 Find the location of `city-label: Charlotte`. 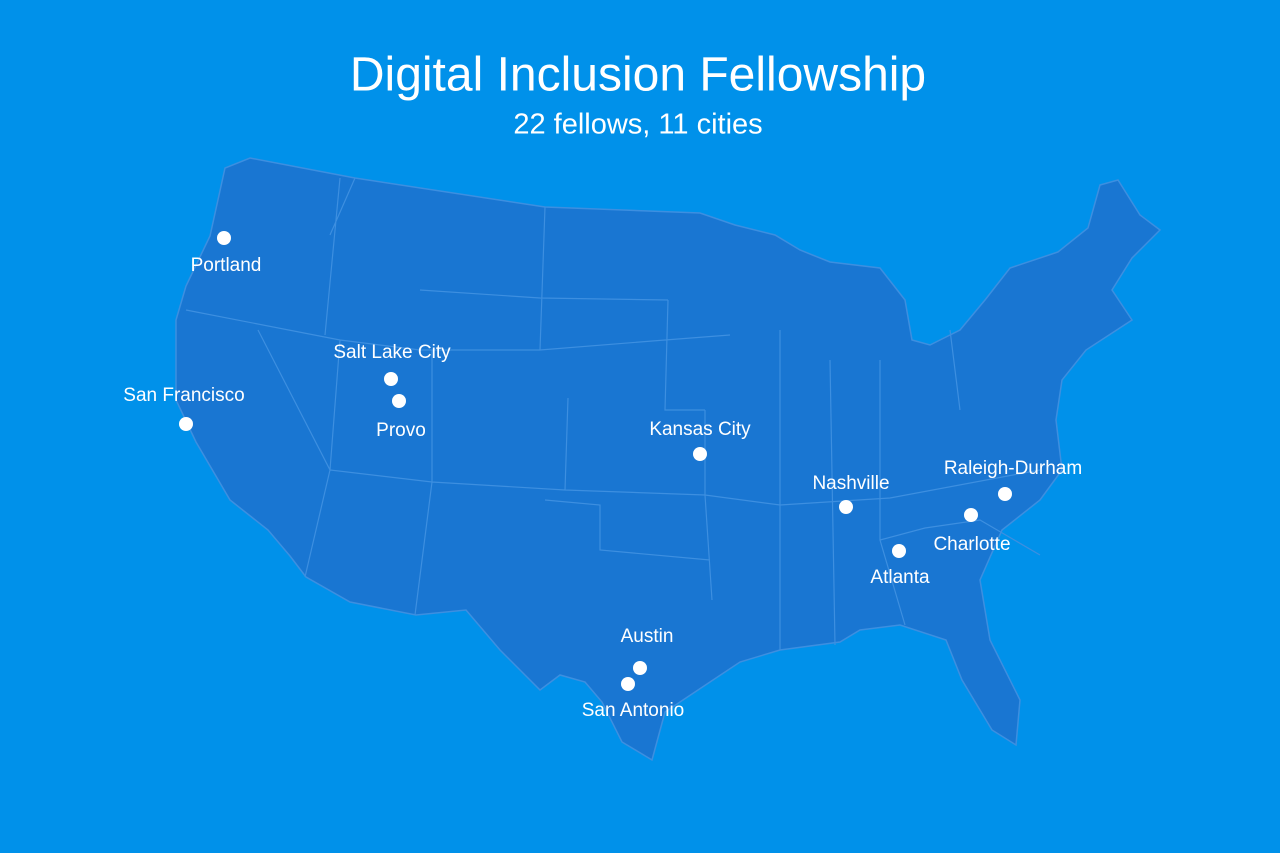

city-label: Charlotte is located at coordinates (971, 544).